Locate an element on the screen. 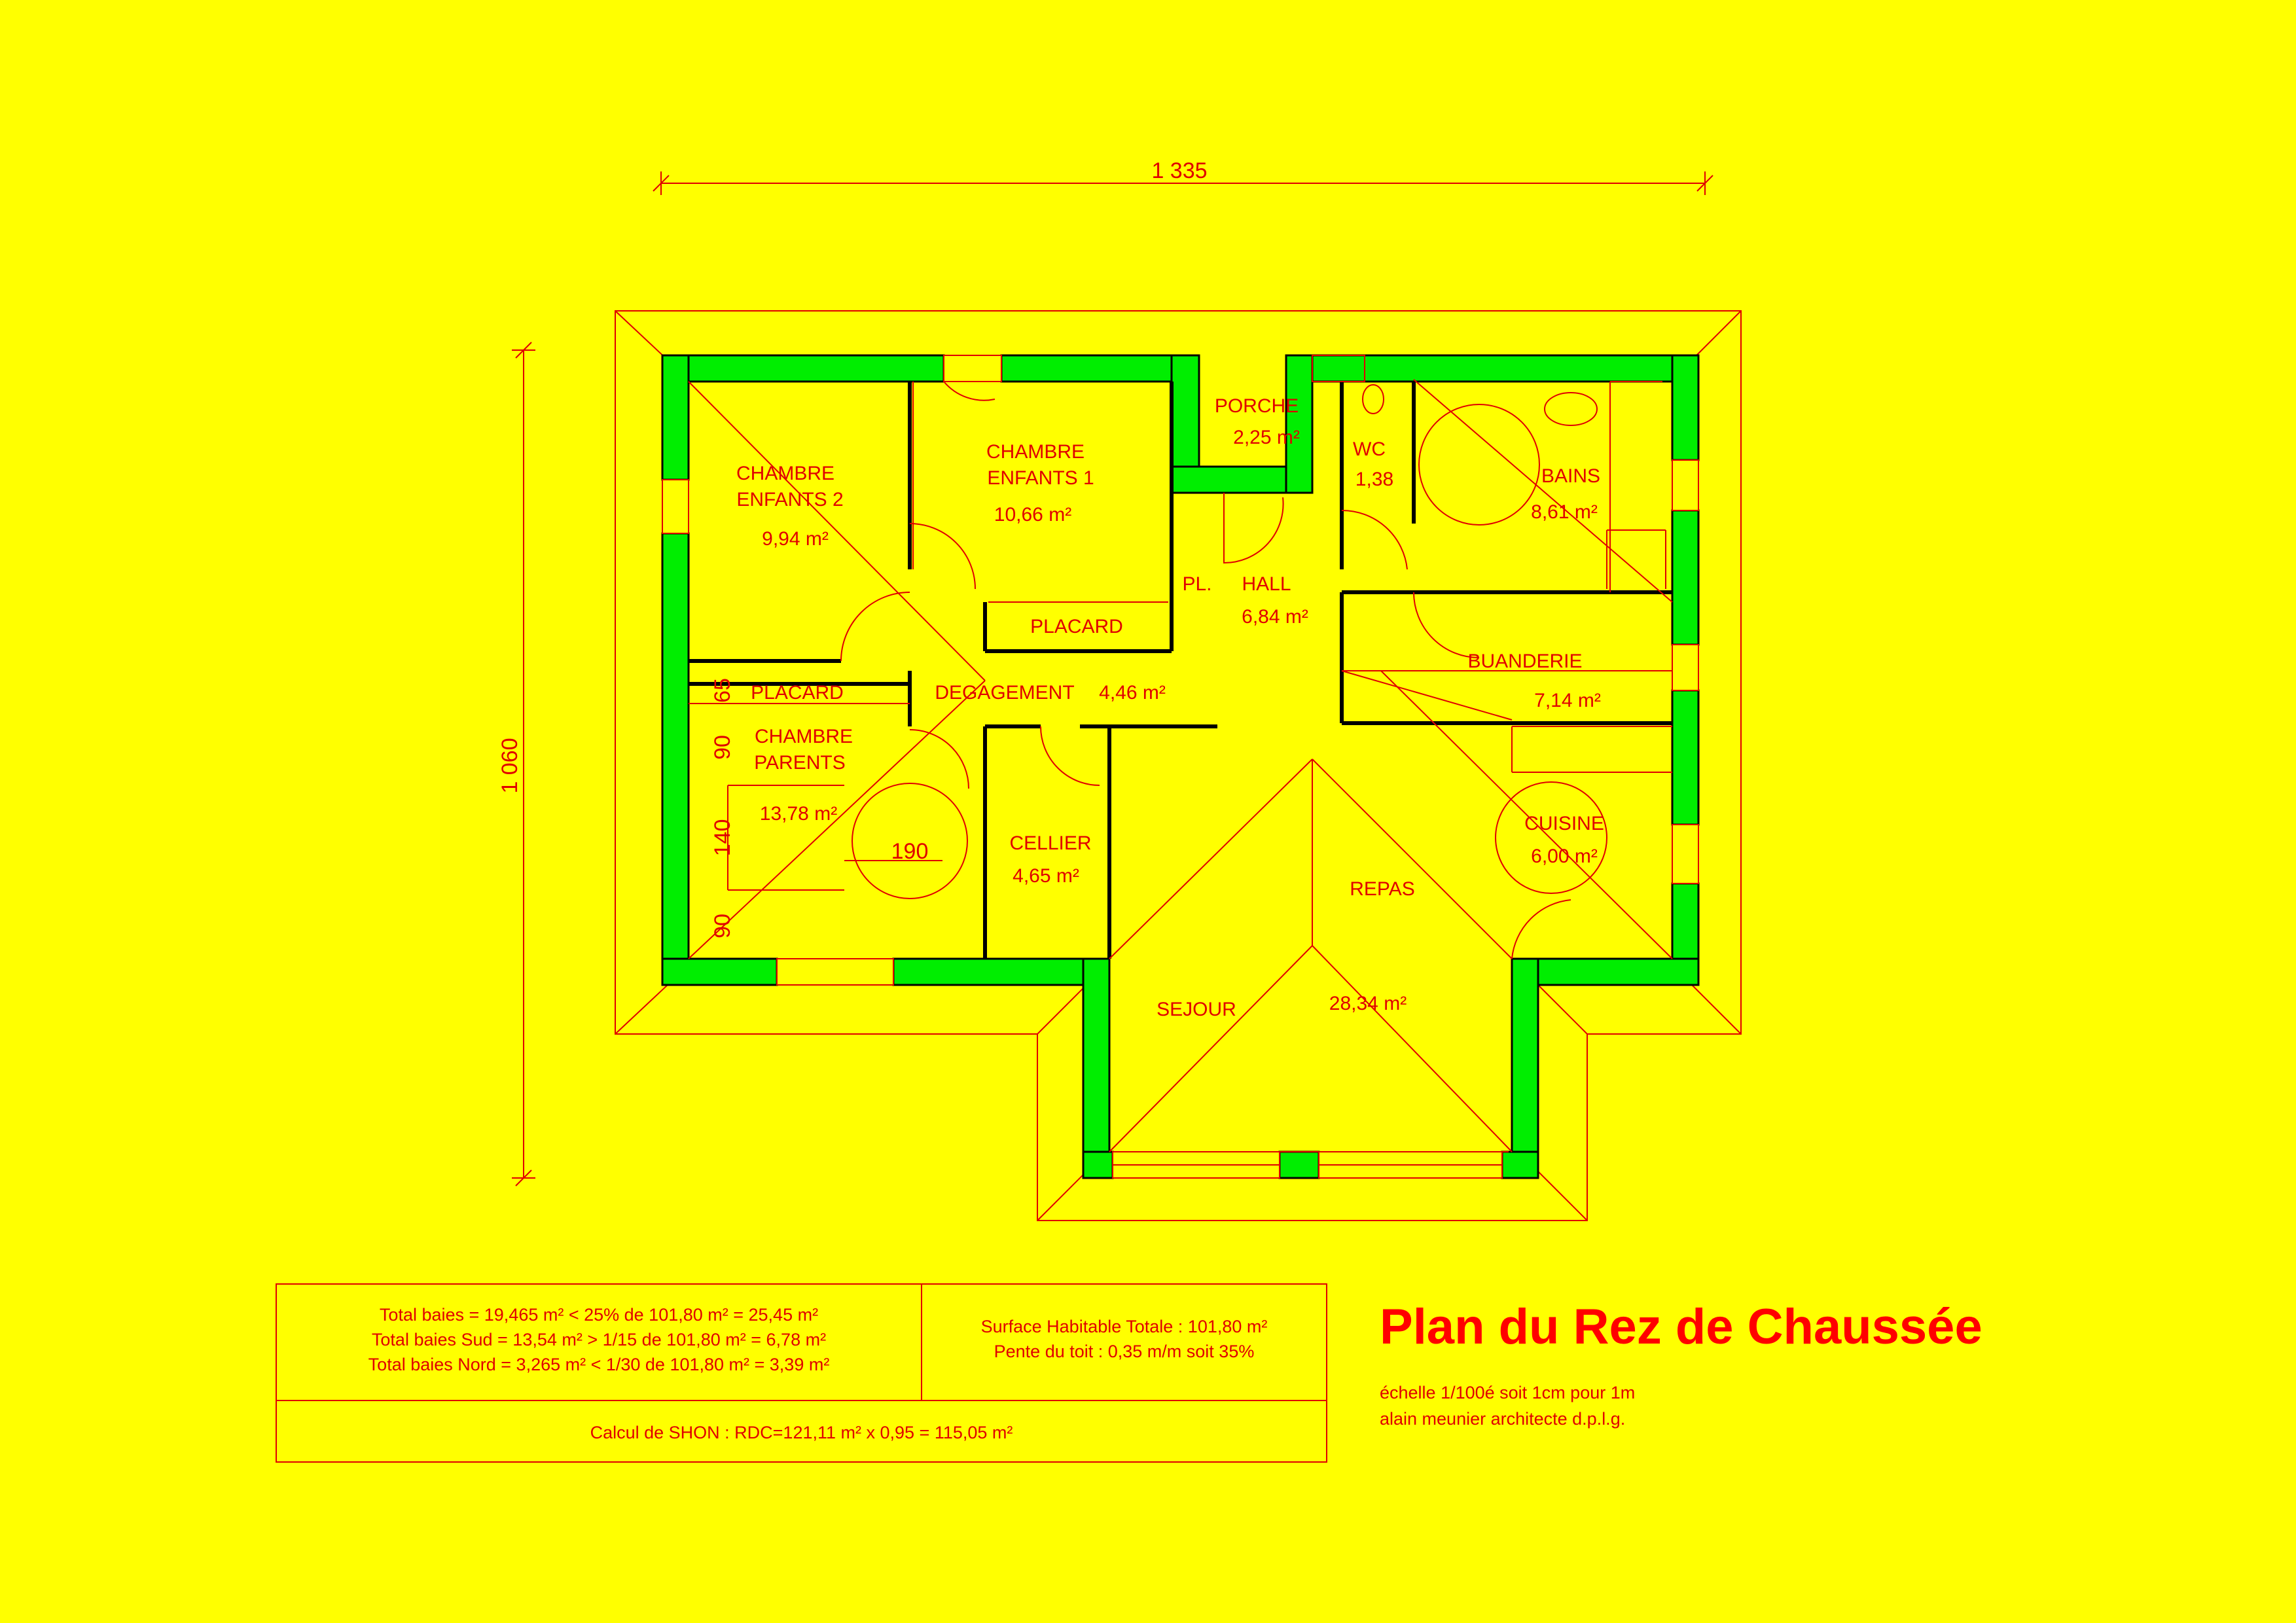 The height and width of the screenshot is (1623, 2296). width-dimension is located at coordinates (1183, 183).